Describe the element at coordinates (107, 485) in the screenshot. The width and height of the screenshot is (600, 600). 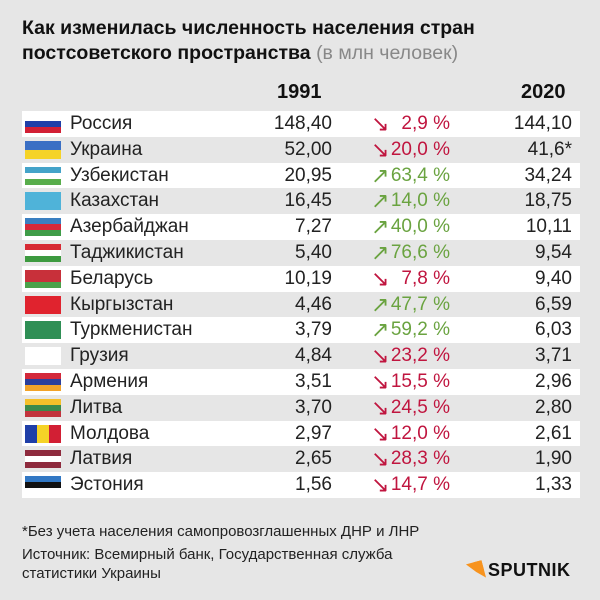
I see `country-name: Эстония` at that location.